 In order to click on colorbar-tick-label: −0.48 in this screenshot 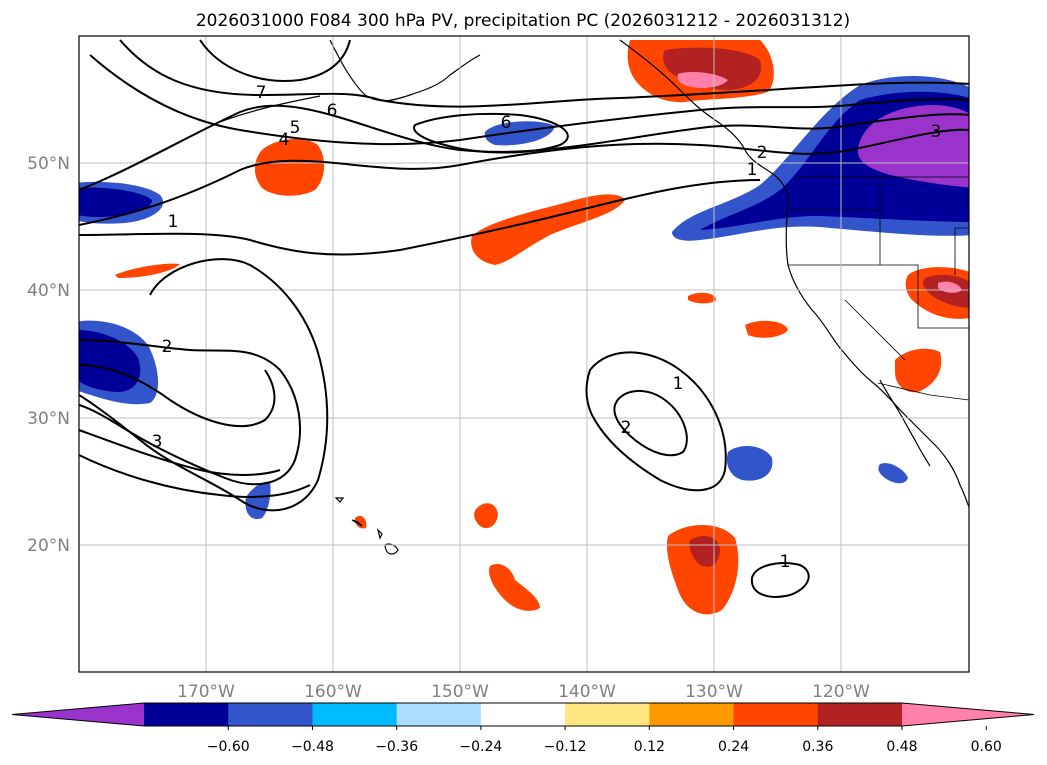, I will do `click(312, 747)`.